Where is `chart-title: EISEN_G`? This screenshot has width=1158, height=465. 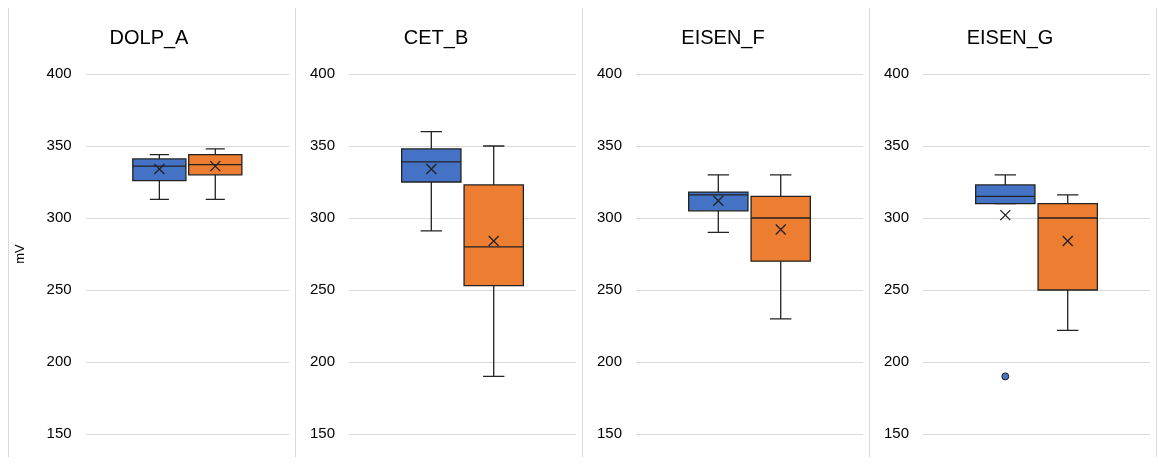 chart-title: EISEN_G is located at coordinates (1010, 37).